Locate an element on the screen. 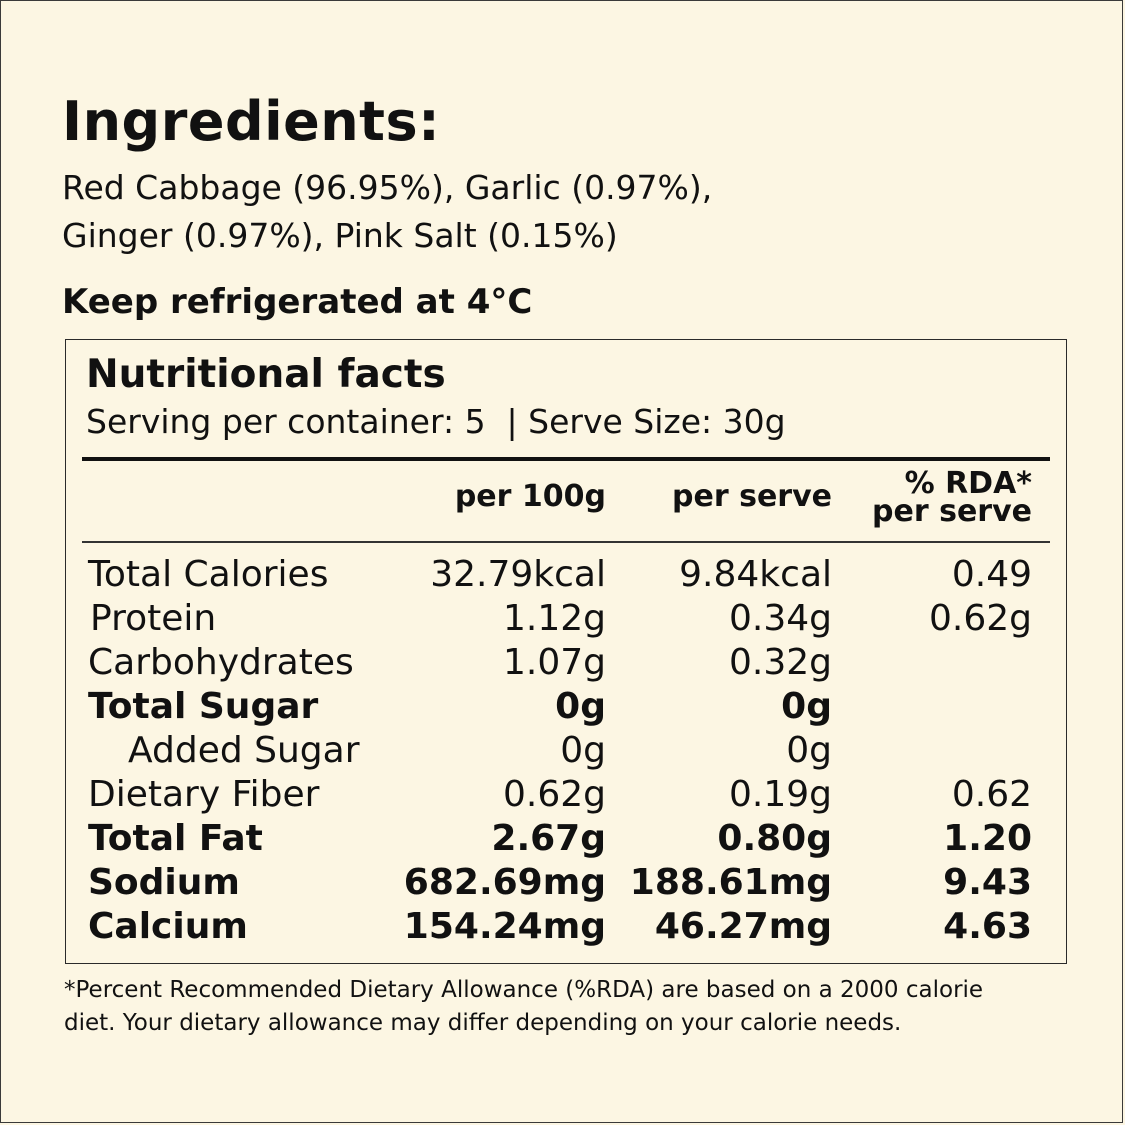 The height and width of the screenshot is (1125, 1125). nutrition-title: Nutritional facts is located at coordinates (266, 374).